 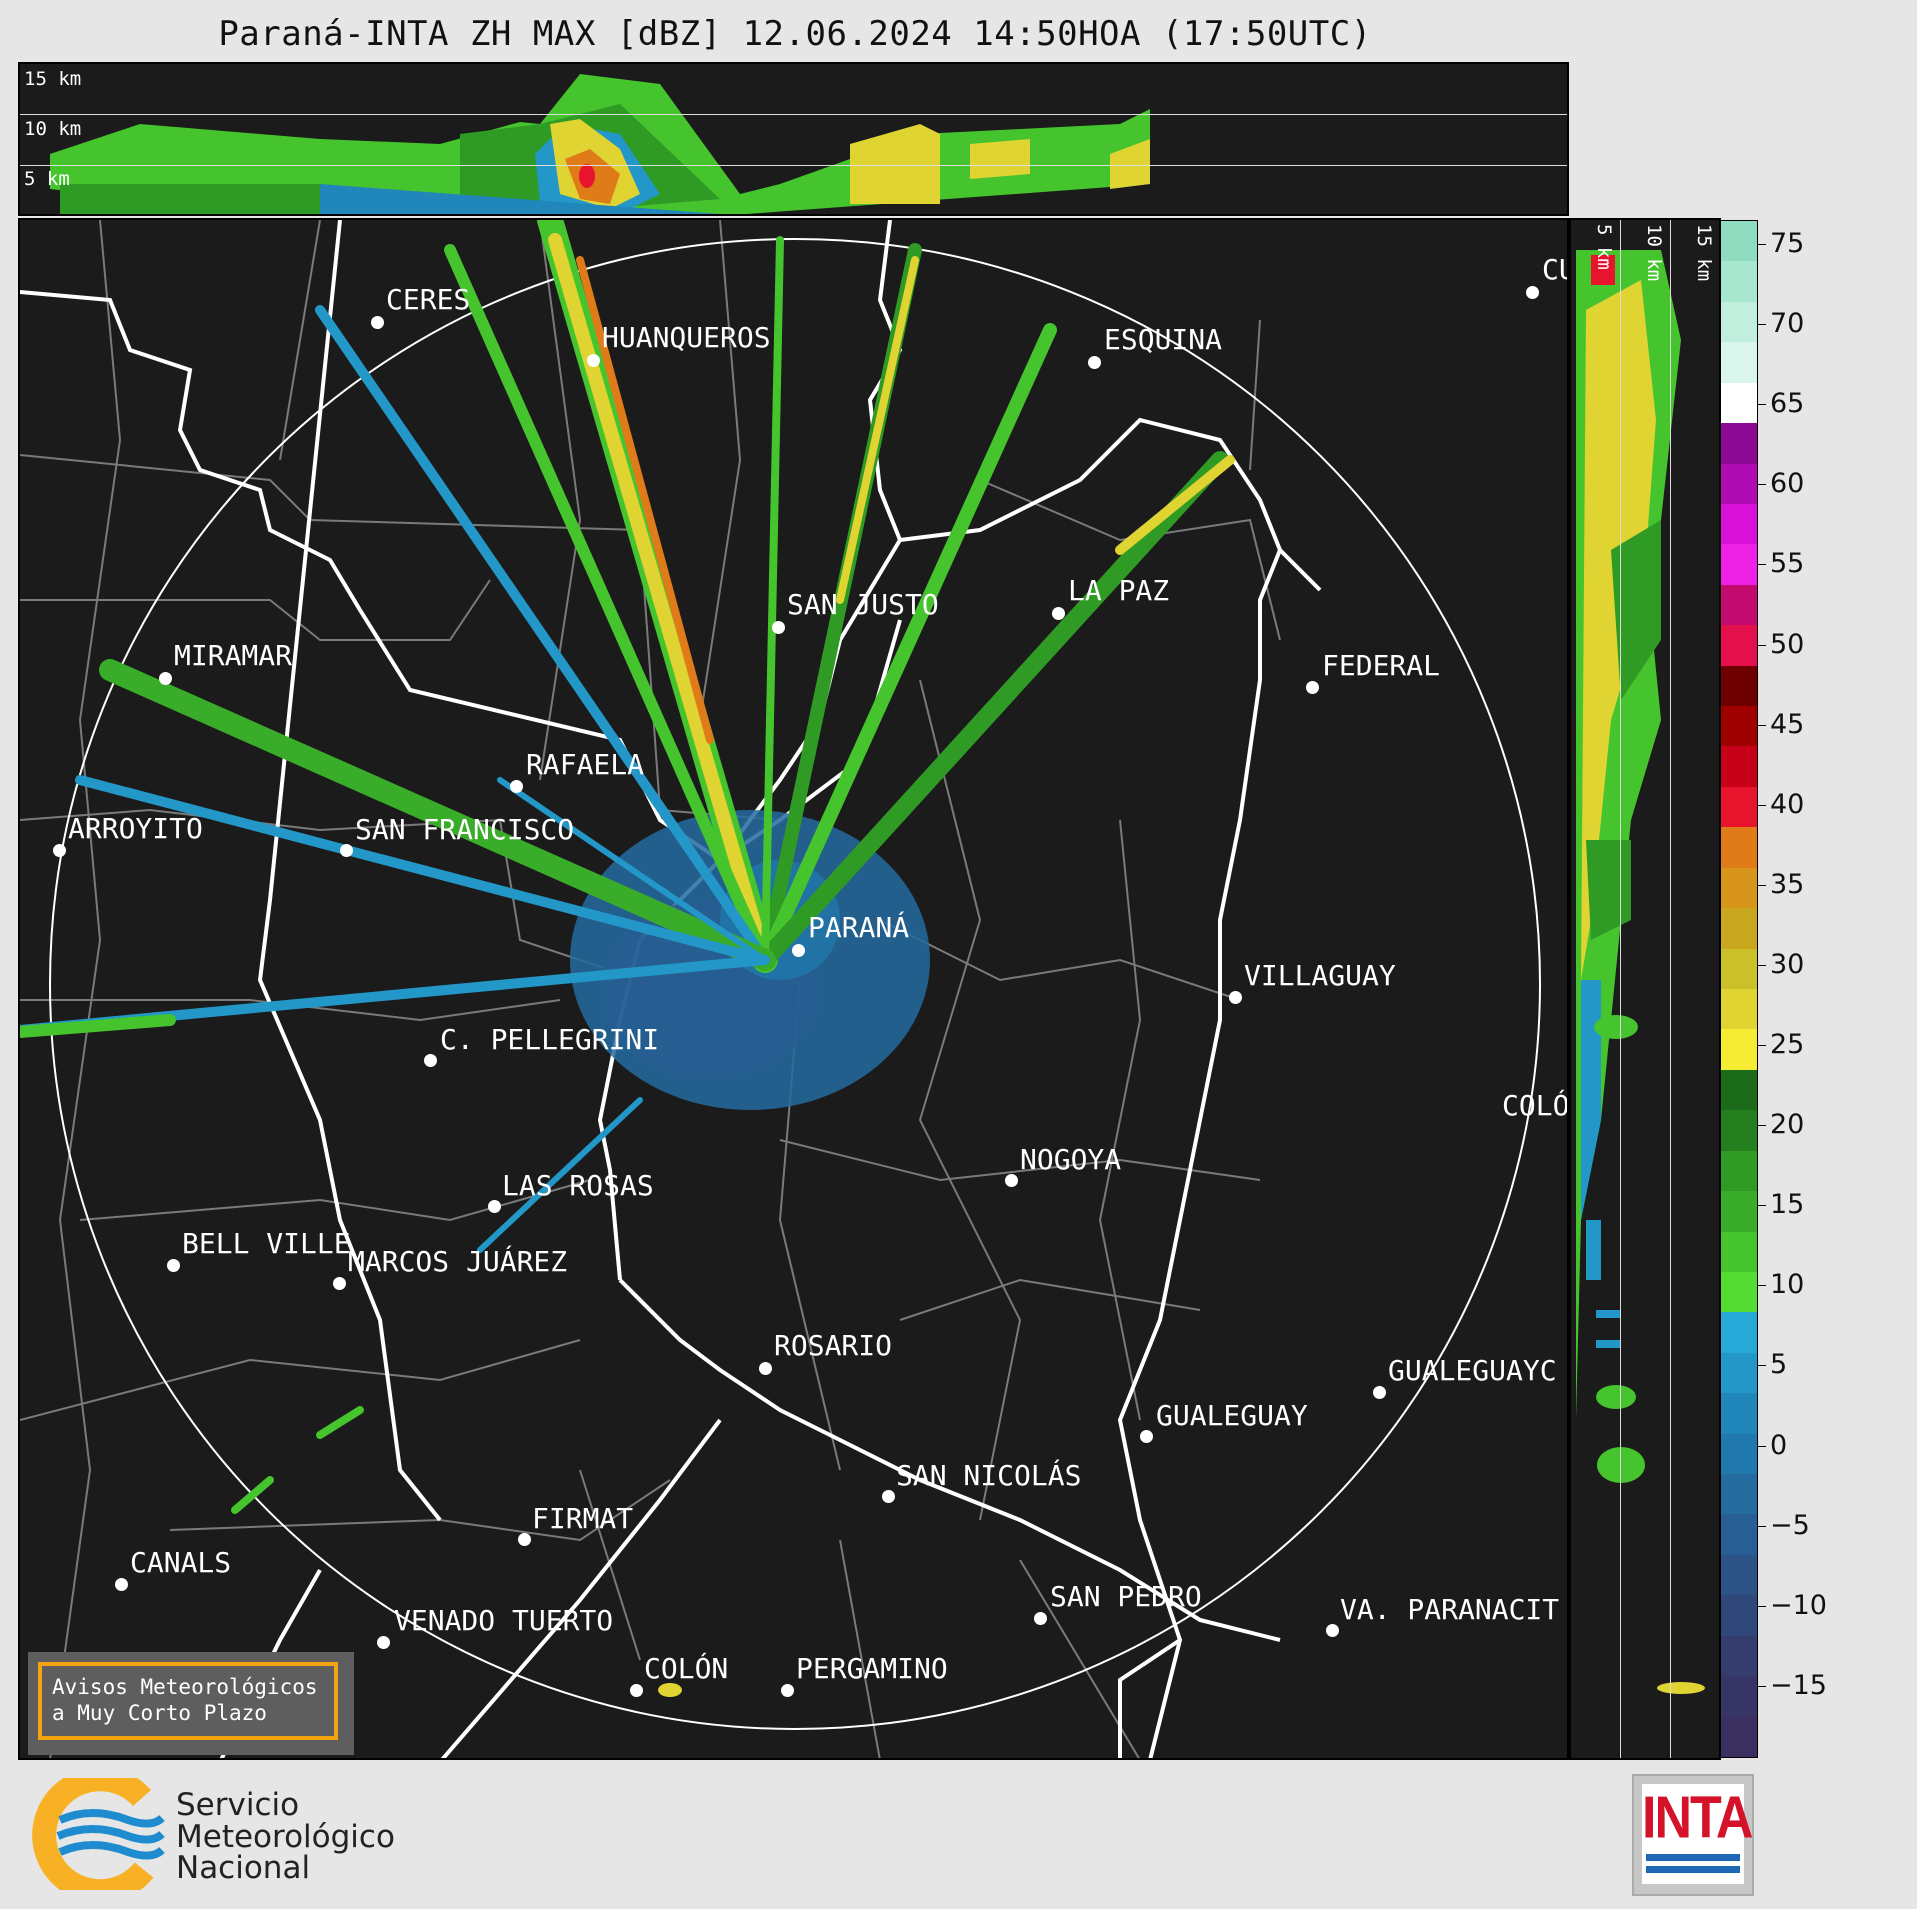 I want to click on colorbar-tick-label: 65, so click(x=1787, y=404).